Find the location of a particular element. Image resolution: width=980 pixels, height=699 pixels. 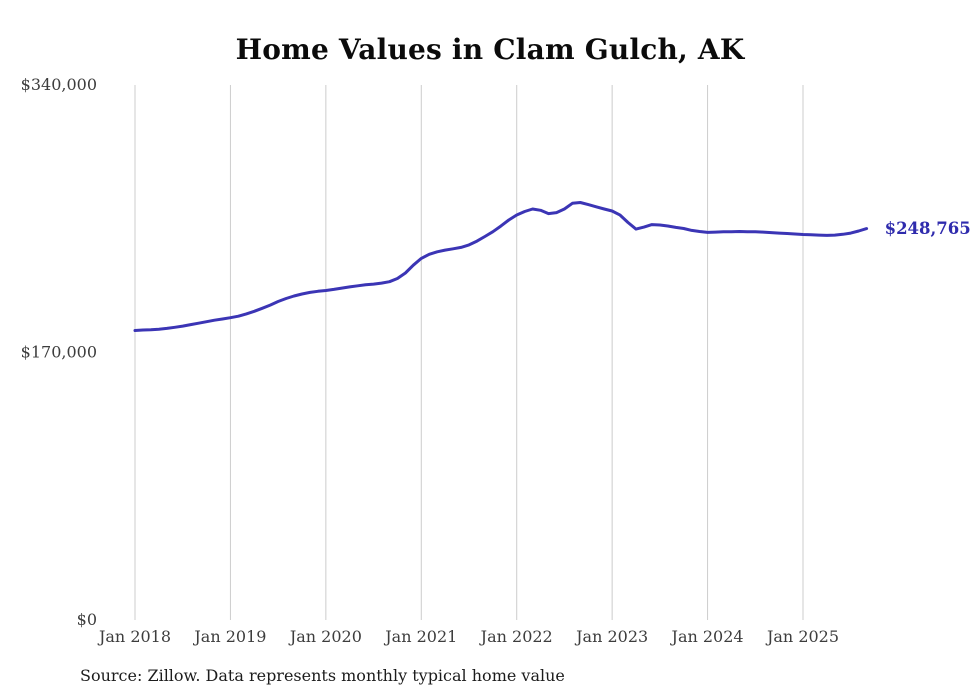

x-axis-tick-label: Jan 2023 is located at coordinates (611, 636).